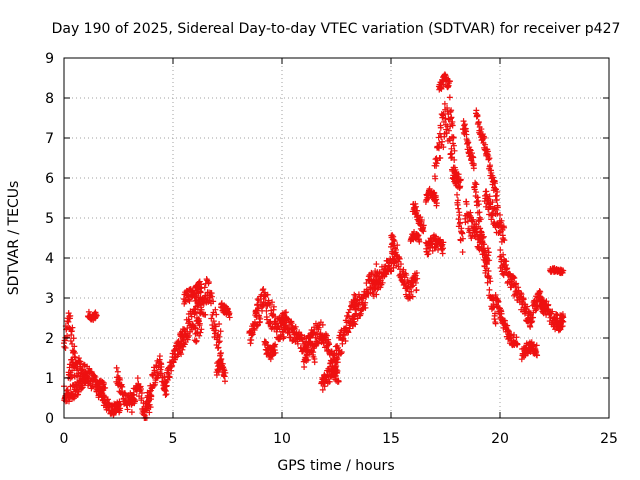 The width and height of the screenshot is (640, 480). I want to click on x-tick-label: 5, so click(173, 439).